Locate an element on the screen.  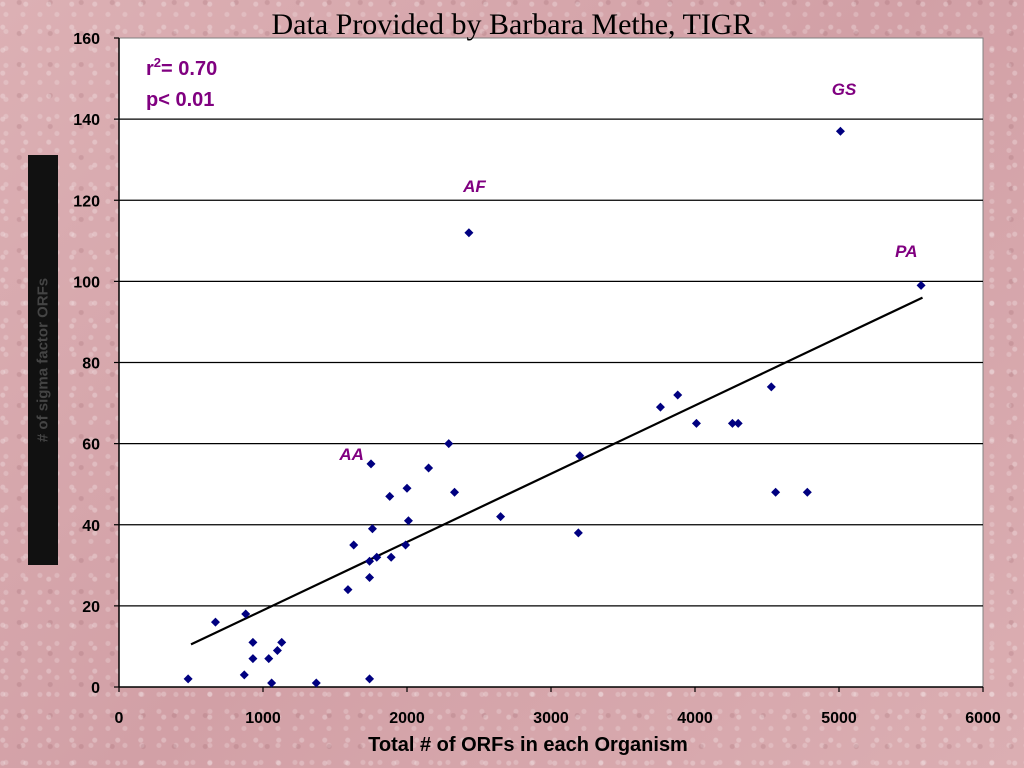
y-tick-label: 0 is located at coordinates (95, 688).